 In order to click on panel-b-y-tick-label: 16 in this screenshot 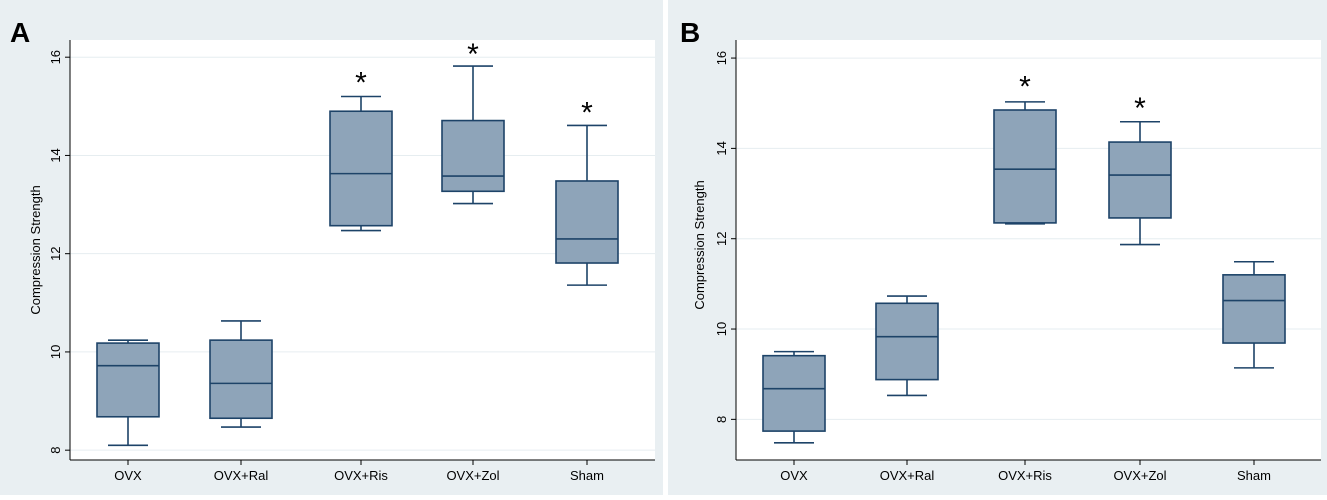, I will do `click(721, 58)`.